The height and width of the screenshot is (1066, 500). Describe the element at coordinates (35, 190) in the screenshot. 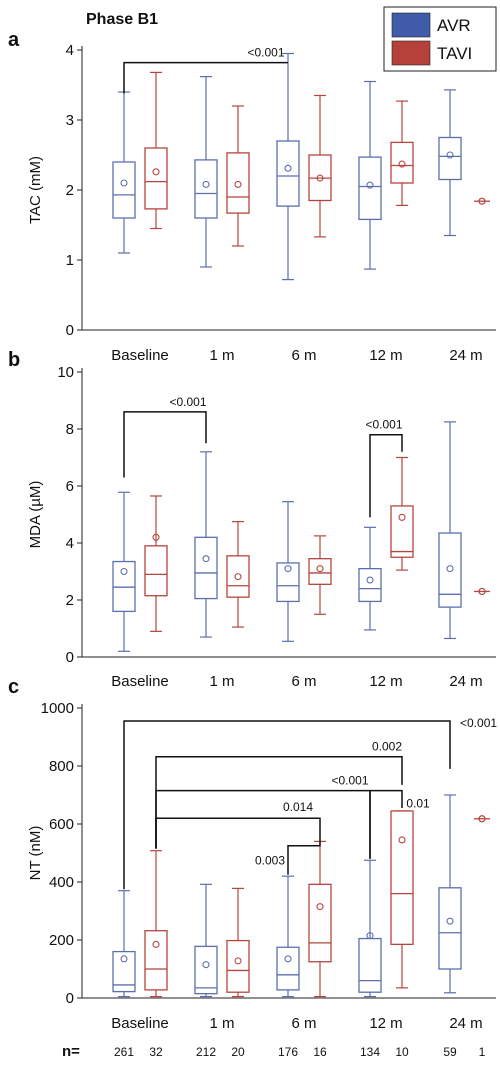

I see `y-axis-title: TAC (mM)` at that location.